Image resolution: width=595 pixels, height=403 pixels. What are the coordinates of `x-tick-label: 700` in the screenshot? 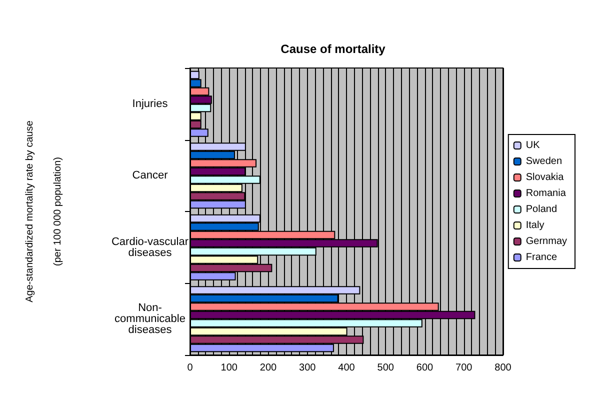 It's located at (464, 368).